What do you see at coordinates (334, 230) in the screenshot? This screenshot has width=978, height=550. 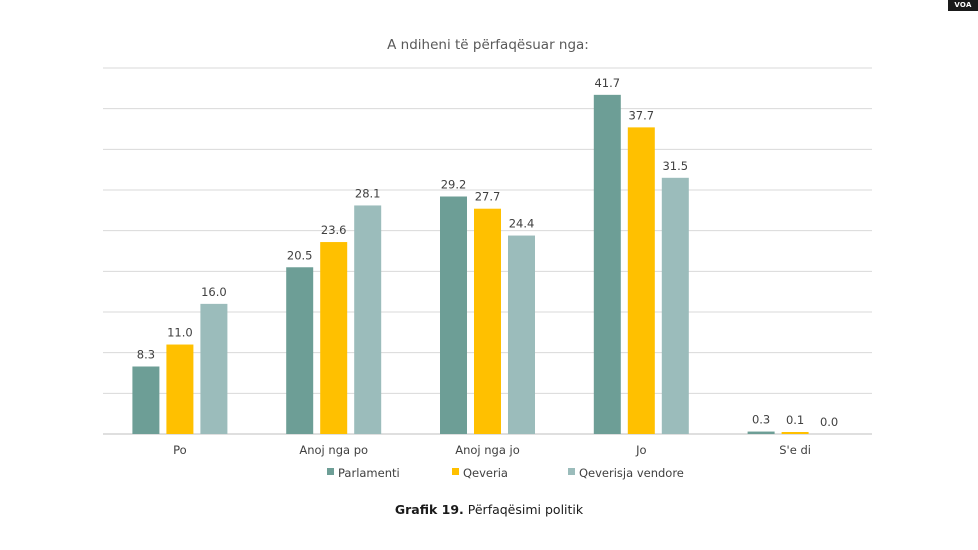 I see `data-label: 23.6` at bounding box center [334, 230].